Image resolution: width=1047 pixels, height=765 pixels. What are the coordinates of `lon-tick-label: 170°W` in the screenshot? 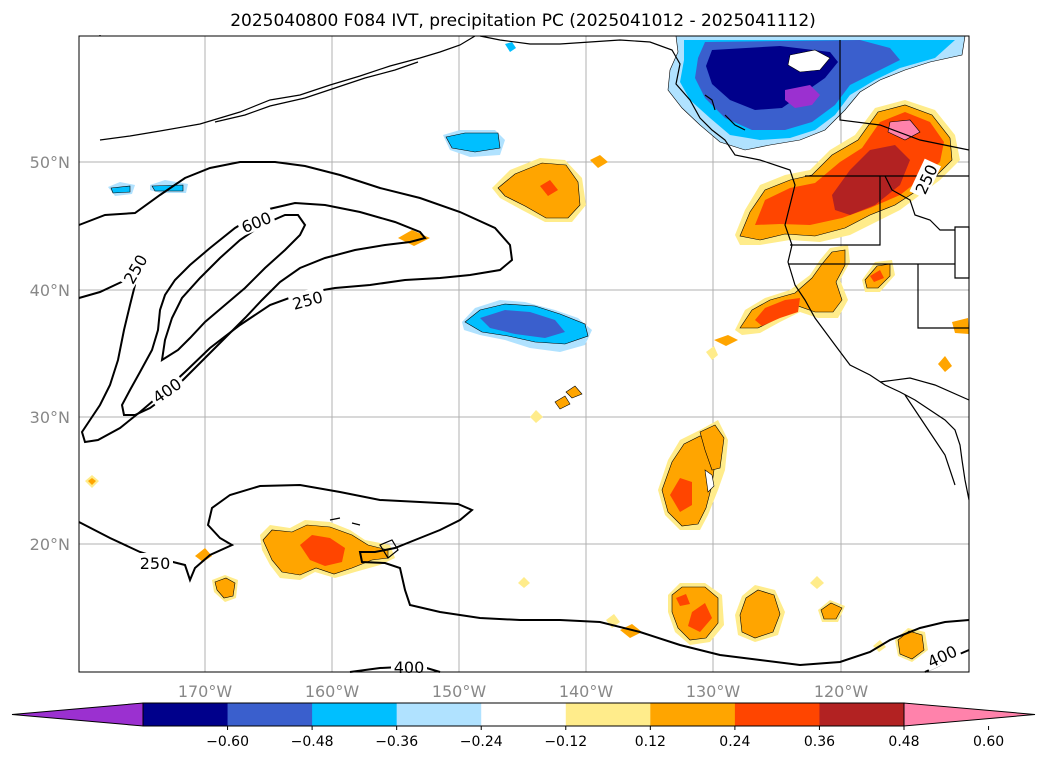 It's located at (205, 691).